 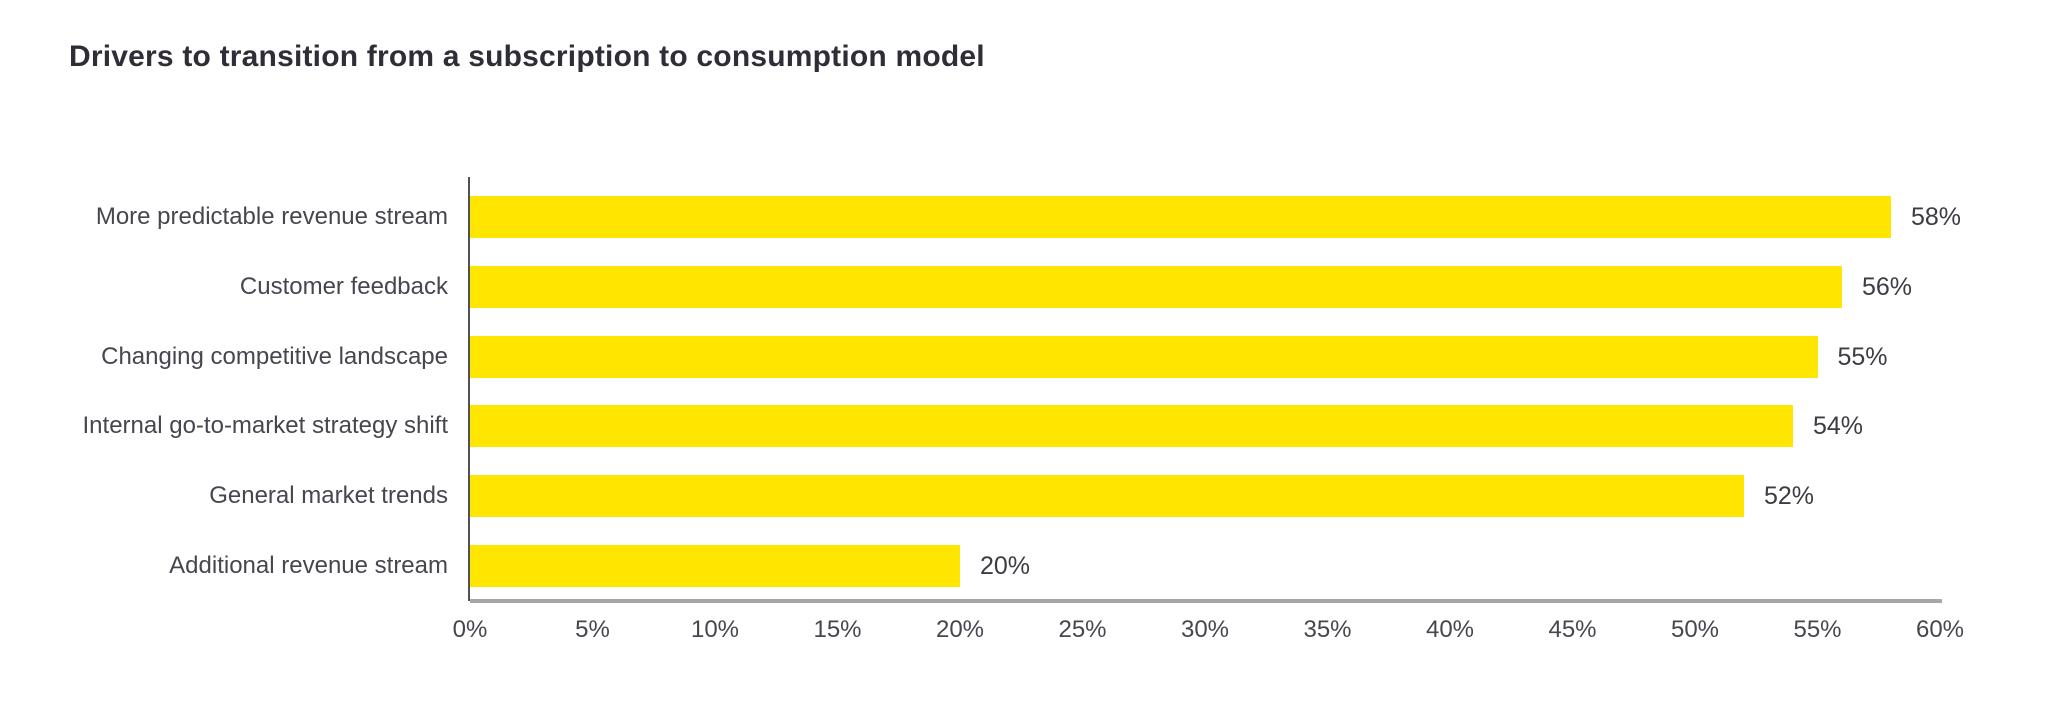 What do you see at coordinates (1817, 629) in the screenshot?
I see `x-tick-label: 55%` at bounding box center [1817, 629].